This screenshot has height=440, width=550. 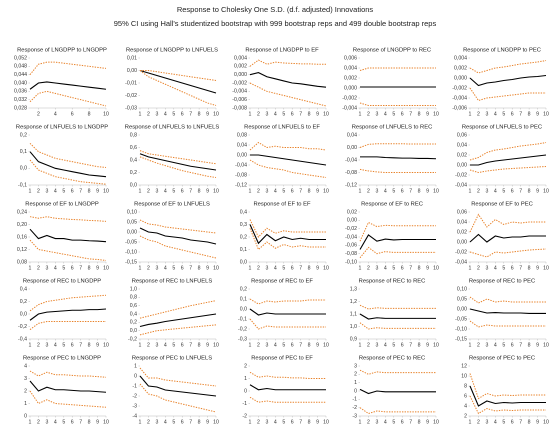 What do you see at coordinates (351, 246) in the screenshot?
I see `y-tick-label: -0,06` at bounding box center [351, 246].